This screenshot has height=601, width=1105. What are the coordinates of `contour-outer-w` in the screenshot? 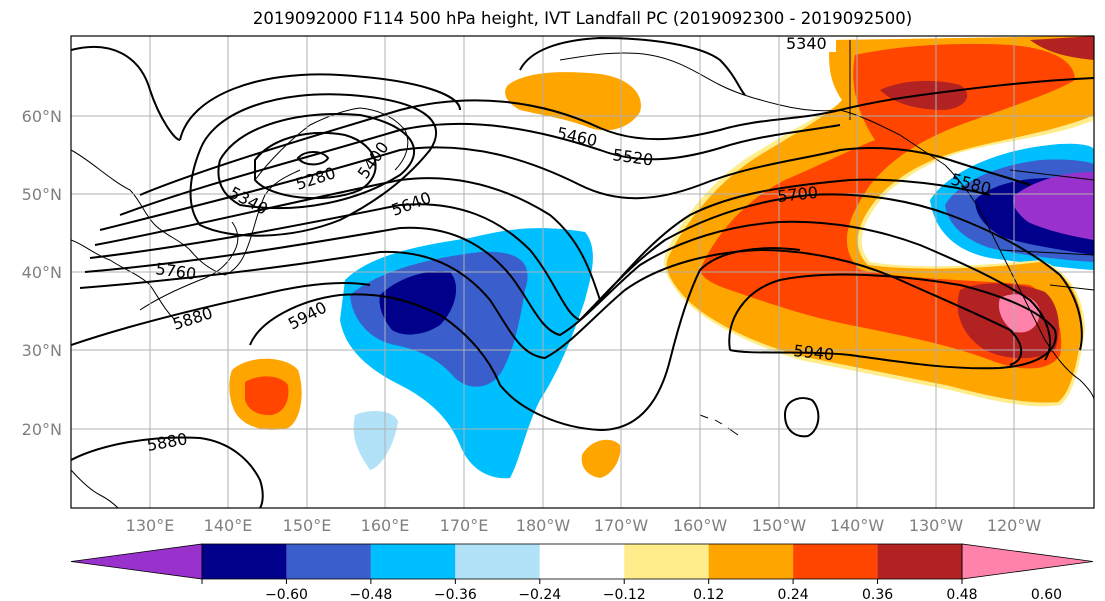 It's located at (126, 93).